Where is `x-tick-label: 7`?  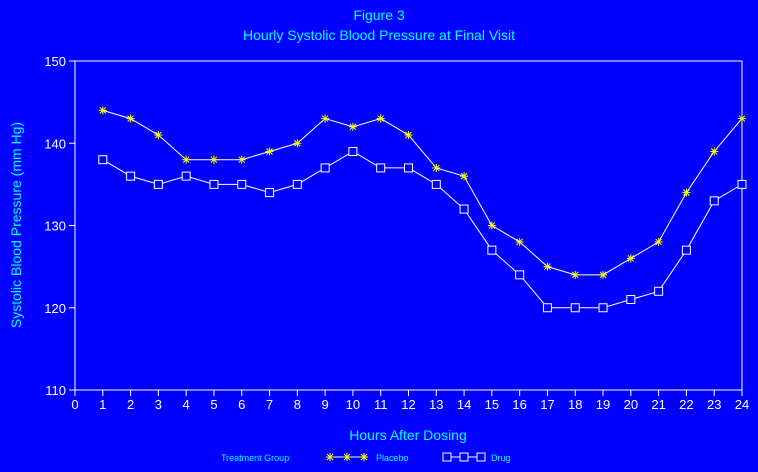 x-tick-label: 7 is located at coordinates (269, 404).